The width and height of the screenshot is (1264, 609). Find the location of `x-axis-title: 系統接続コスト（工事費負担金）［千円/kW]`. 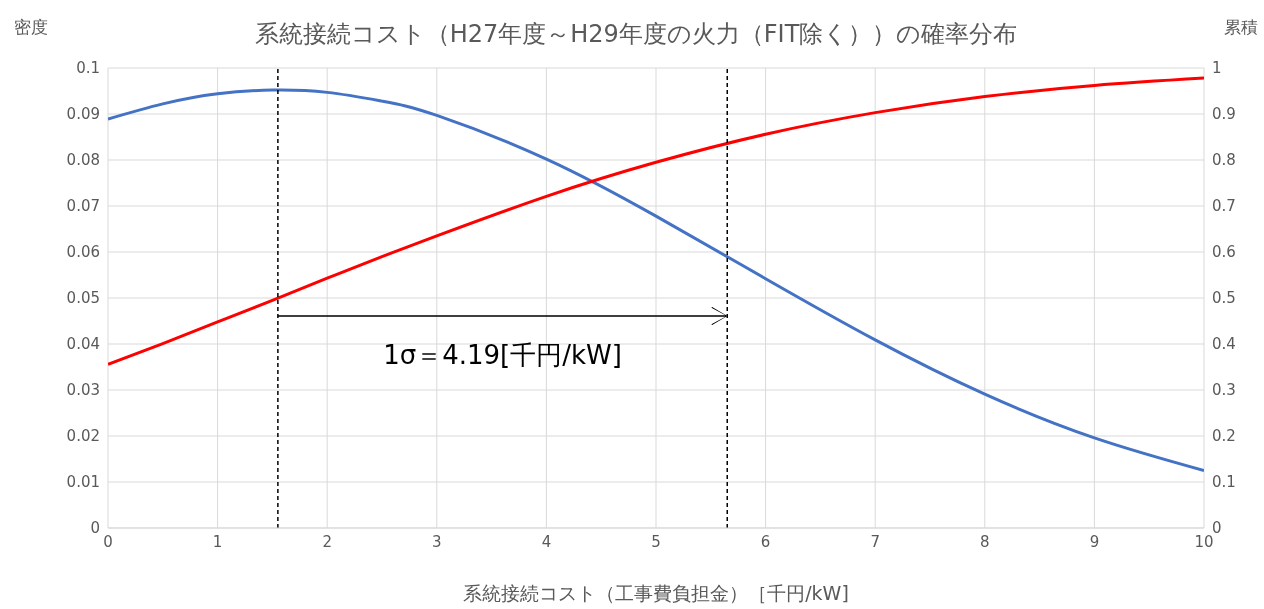

x-axis-title: 系統接続コスト（工事費負担金）［千円/kW] is located at coordinates (656, 593).